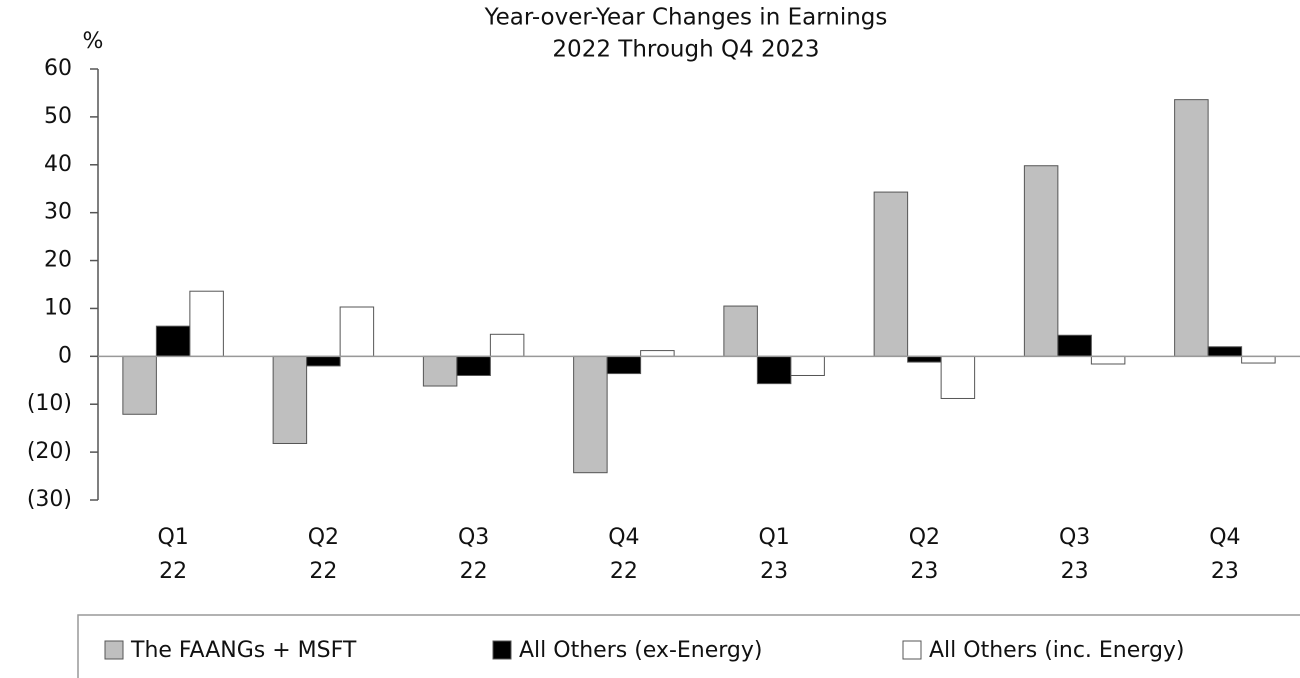 This screenshot has height=678, width=1300. I want to click on legend-label: The FAANGs + MSFT, so click(243, 650).